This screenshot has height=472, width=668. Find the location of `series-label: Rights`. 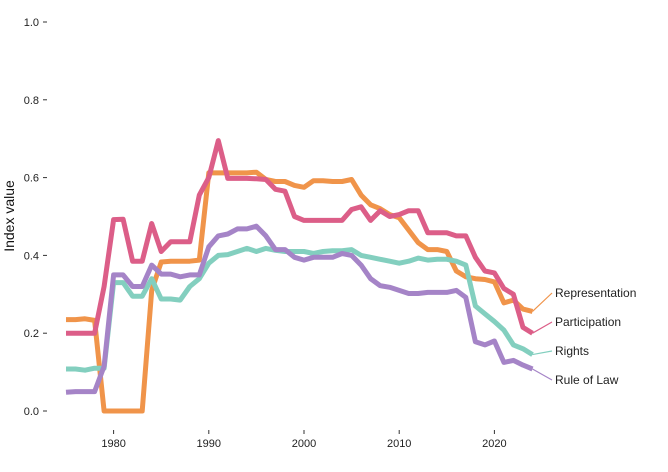

series-label: Rights is located at coordinates (572, 351).